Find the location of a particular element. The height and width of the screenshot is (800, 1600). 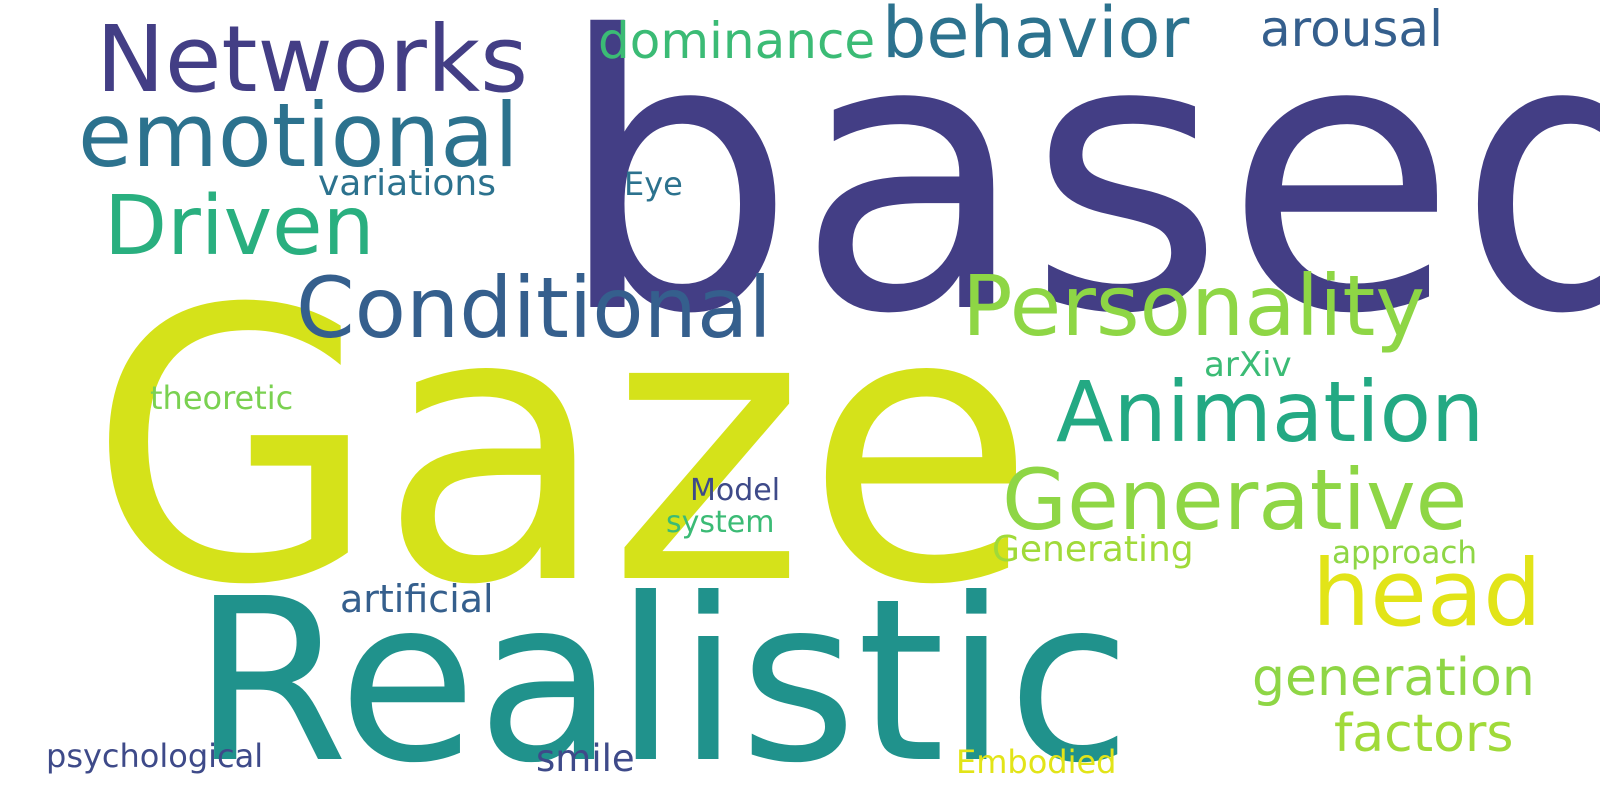

word-variations: variations is located at coordinates (407, 183).